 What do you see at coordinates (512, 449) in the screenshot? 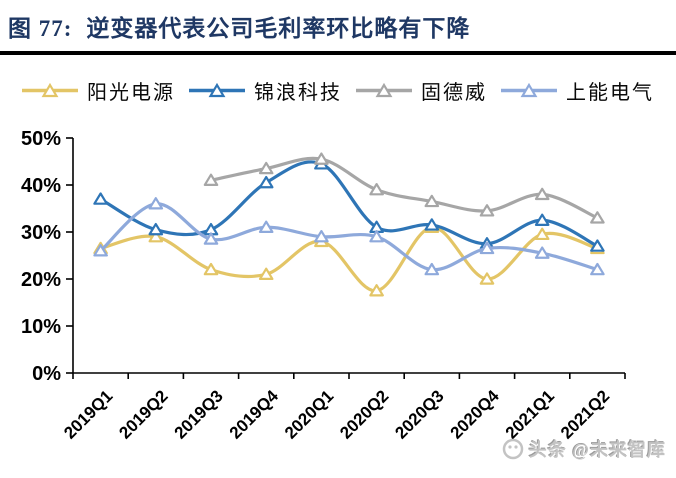
I see `watermark-logo-icon` at bounding box center [512, 449].